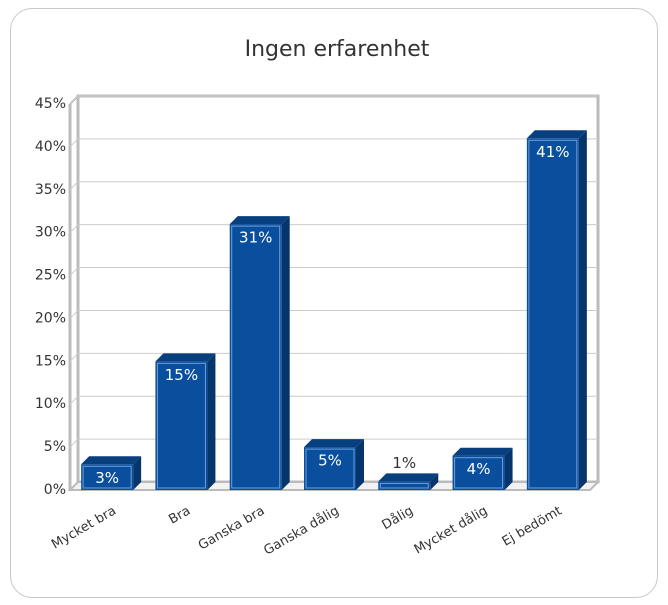  I want to click on y-tick-label: 35%, so click(50, 190).